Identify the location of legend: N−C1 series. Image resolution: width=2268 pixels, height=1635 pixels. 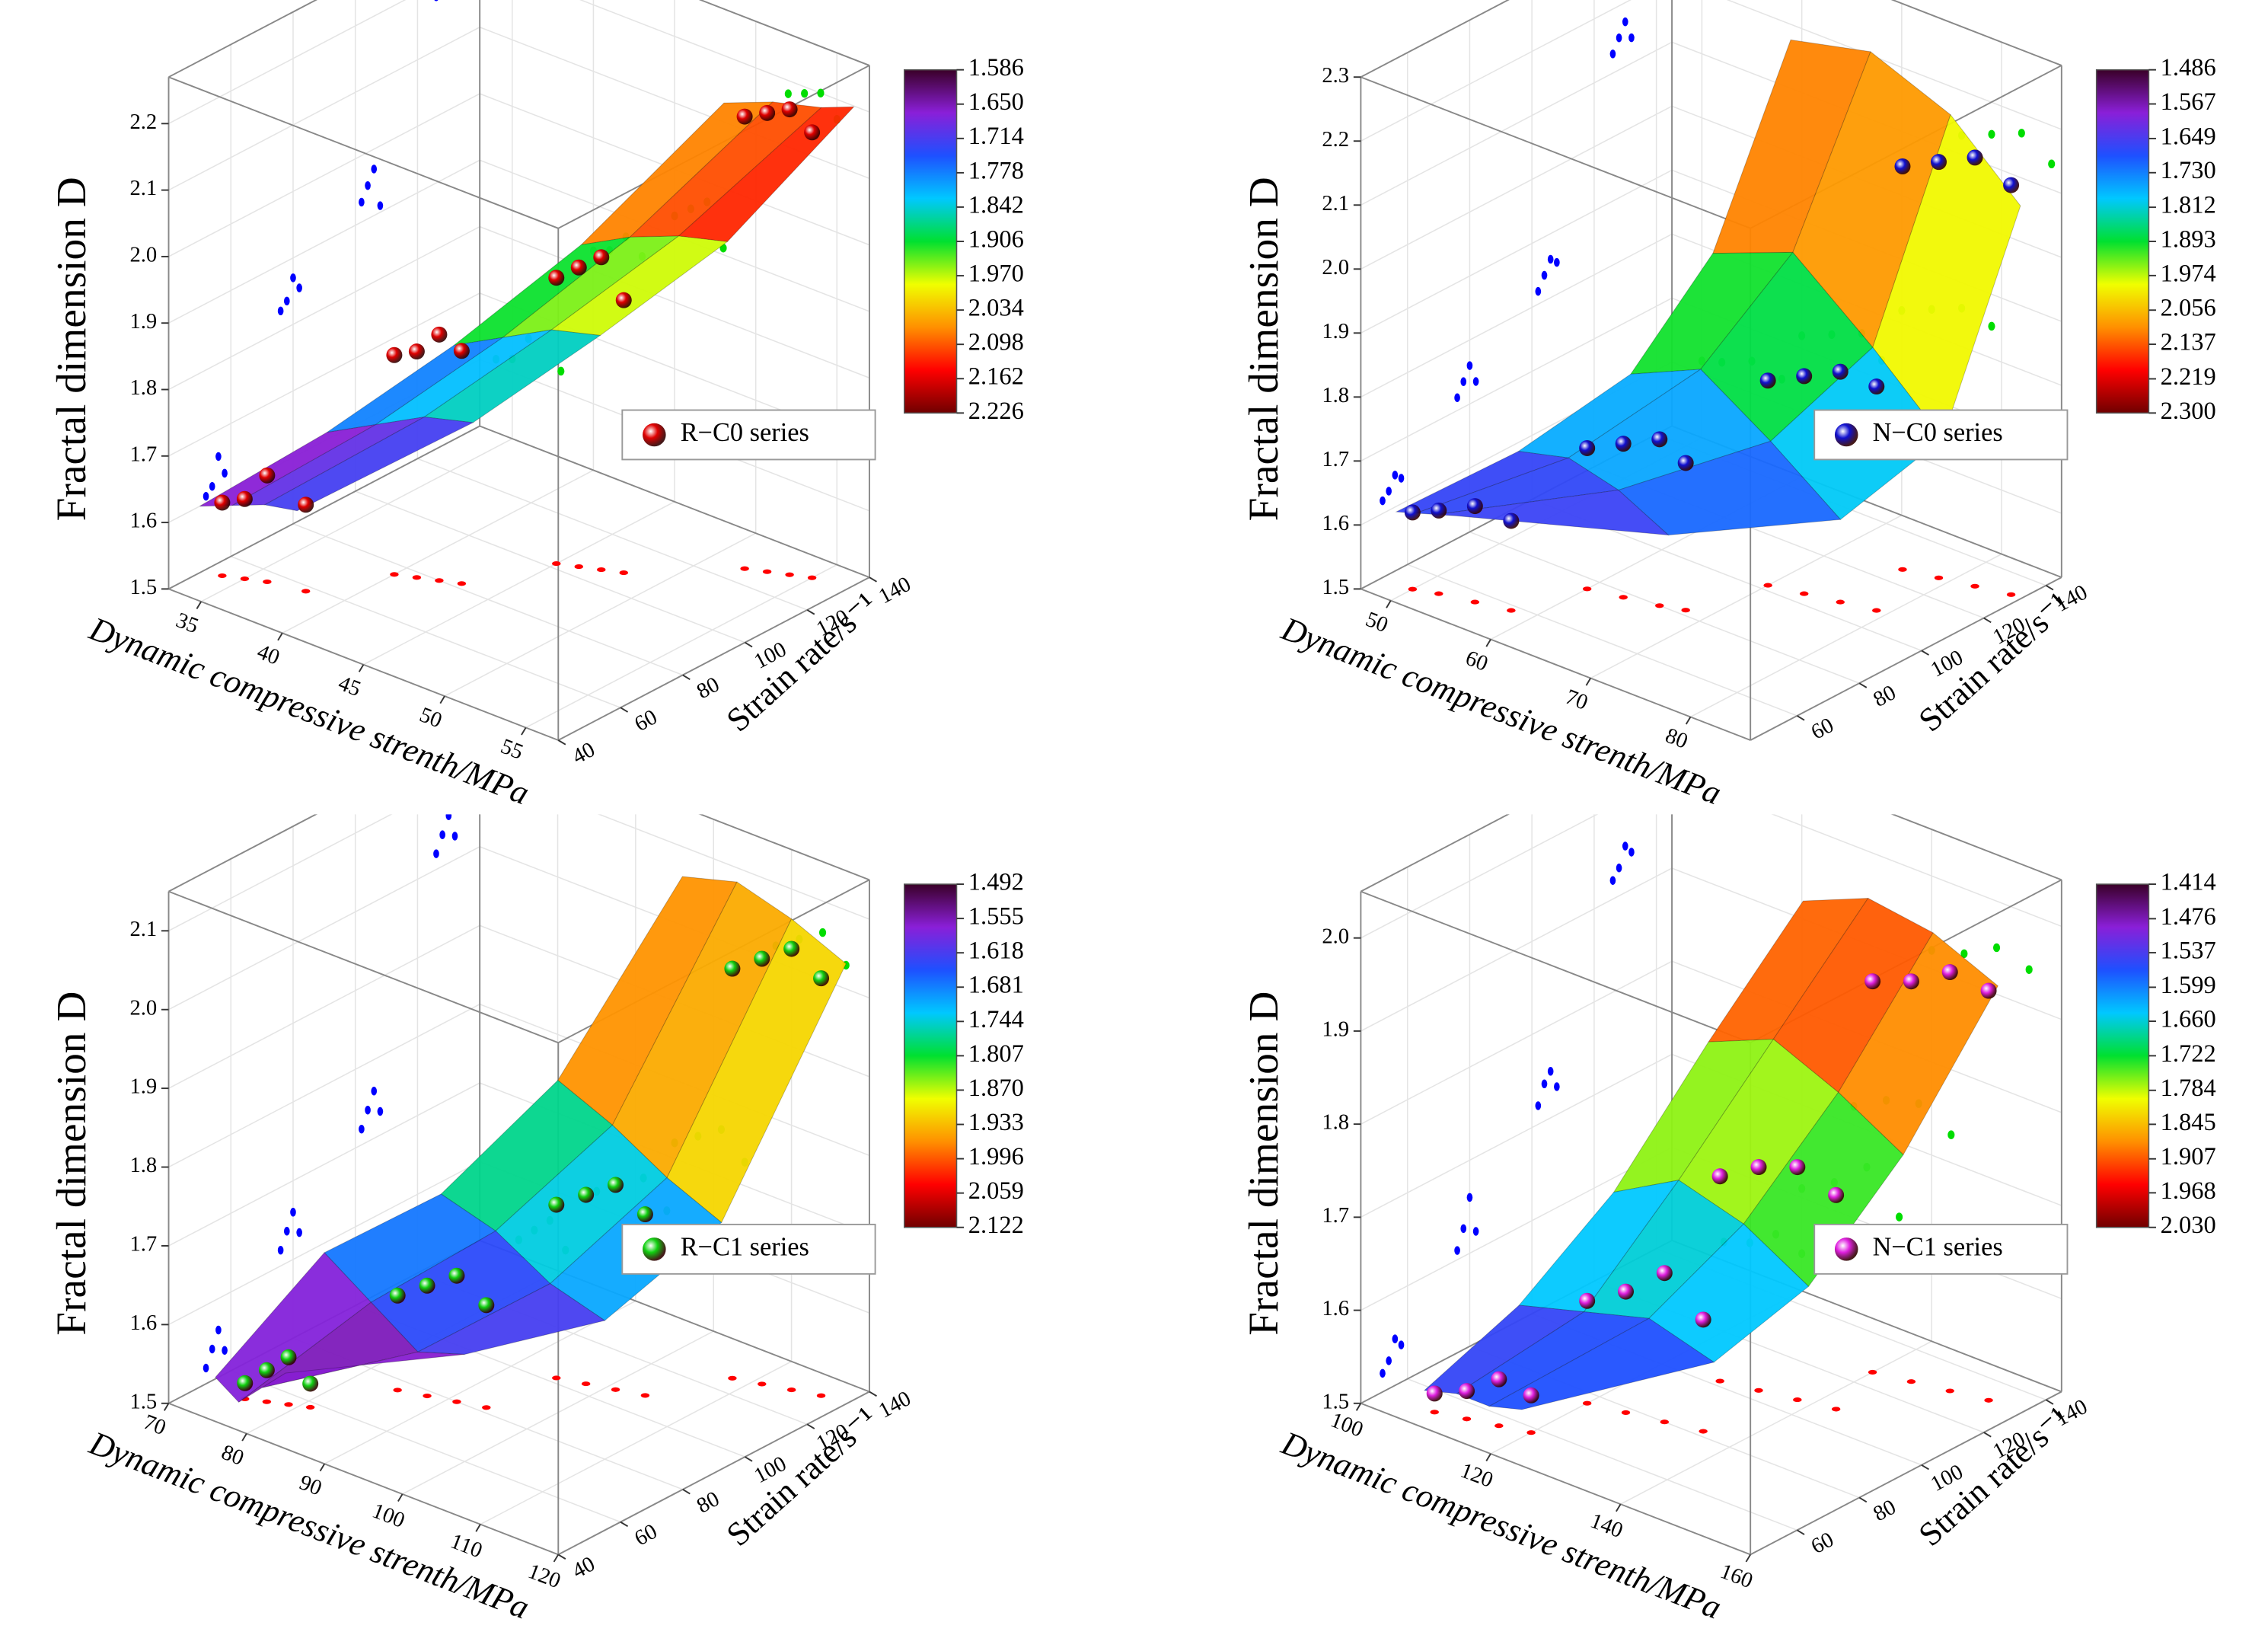
(1941, 1249).